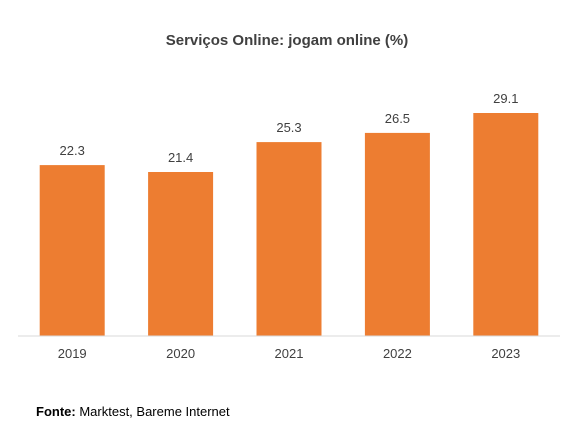 The height and width of the screenshot is (443, 580). What do you see at coordinates (397, 234) in the screenshot?
I see `bar-2022` at bounding box center [397, 234].